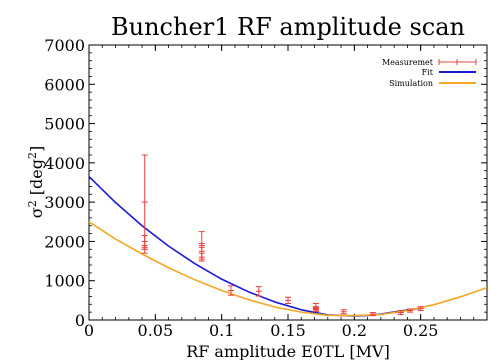  I want to click on y-axis-label-base: σ, so click(36, 212).